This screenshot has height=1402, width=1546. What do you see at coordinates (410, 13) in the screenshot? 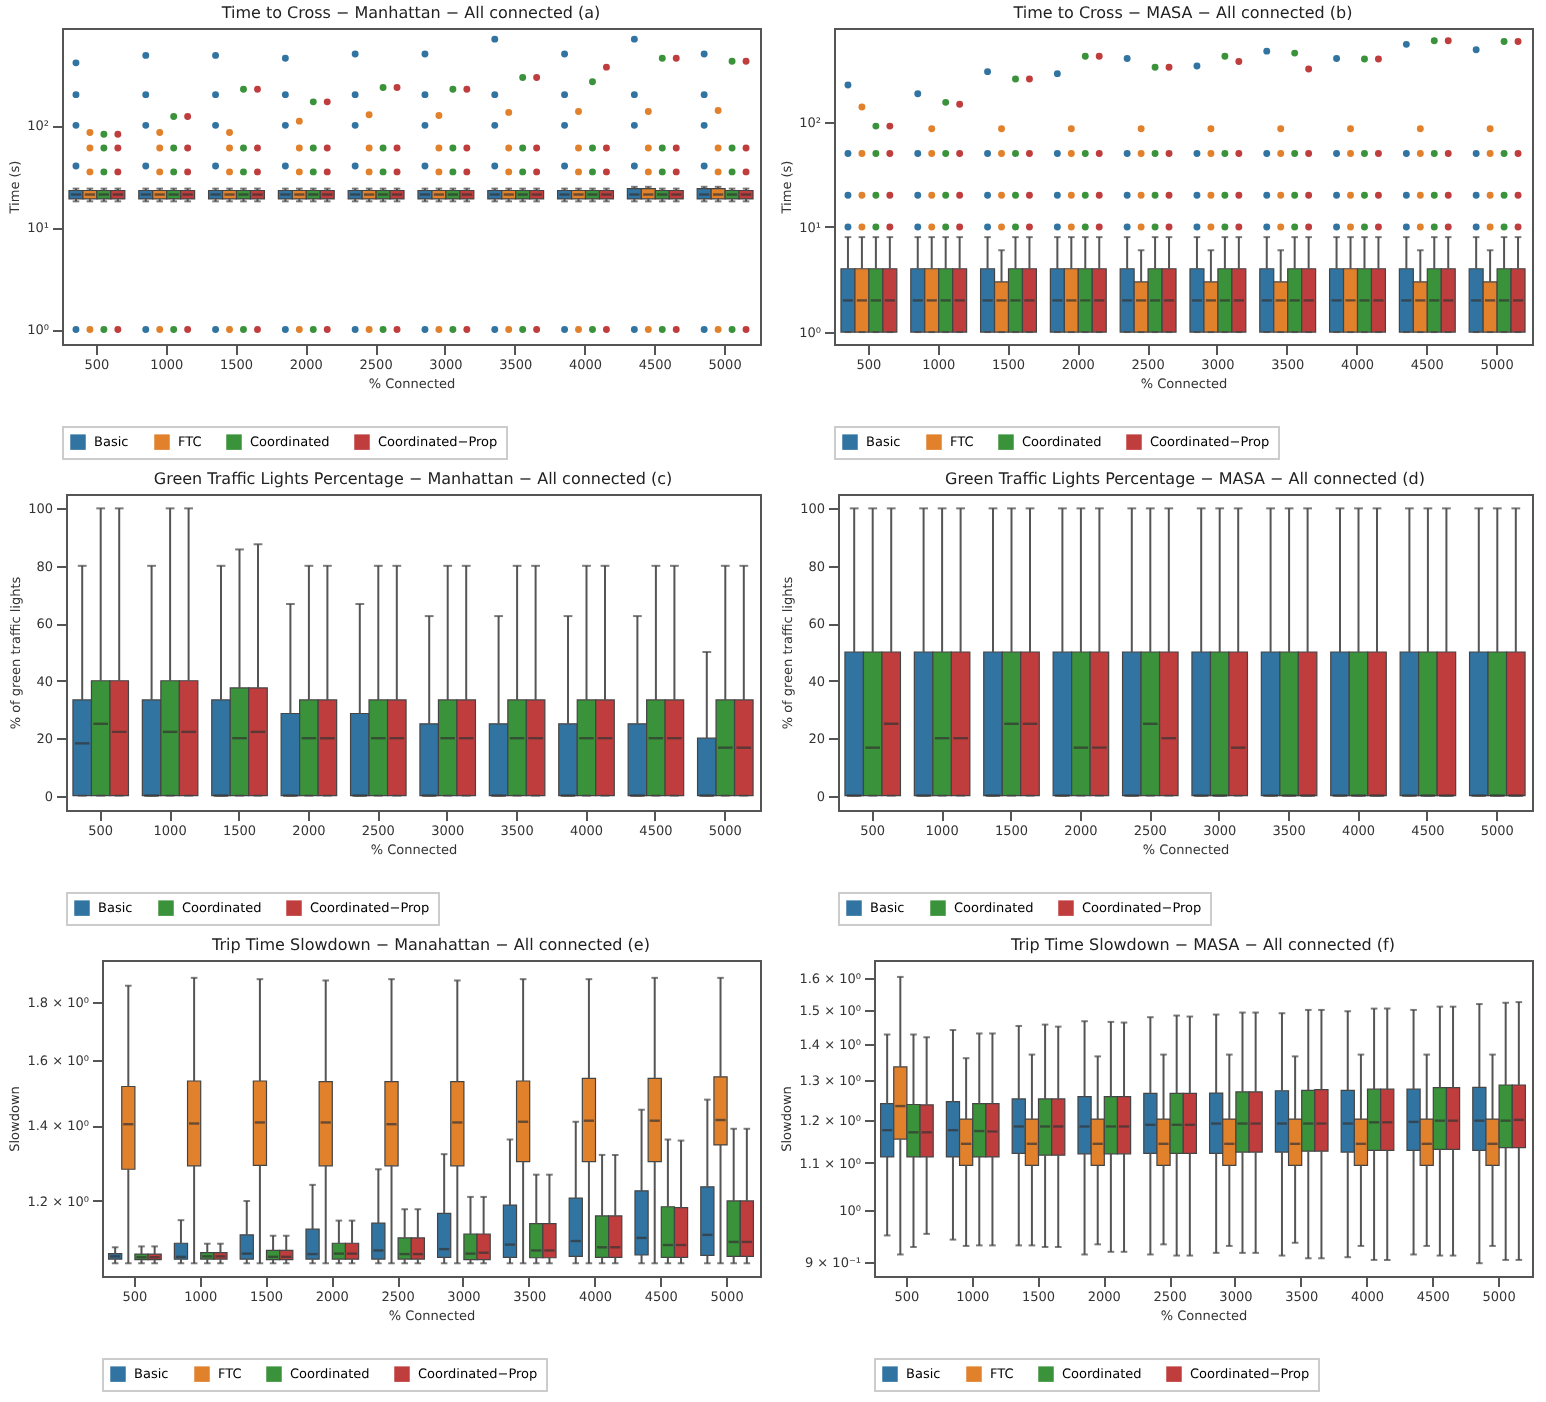
I see `chart-title: Time to Cross − Manhattan − All connected (a)` at bounding box center [410, 13].